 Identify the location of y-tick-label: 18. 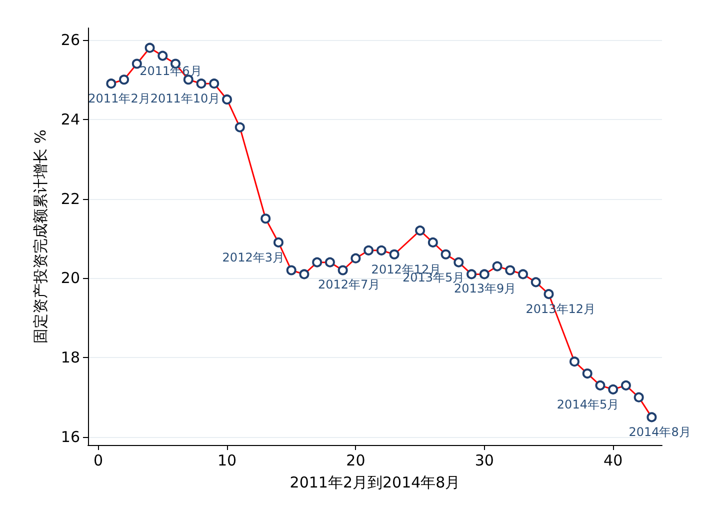
(70, 357).